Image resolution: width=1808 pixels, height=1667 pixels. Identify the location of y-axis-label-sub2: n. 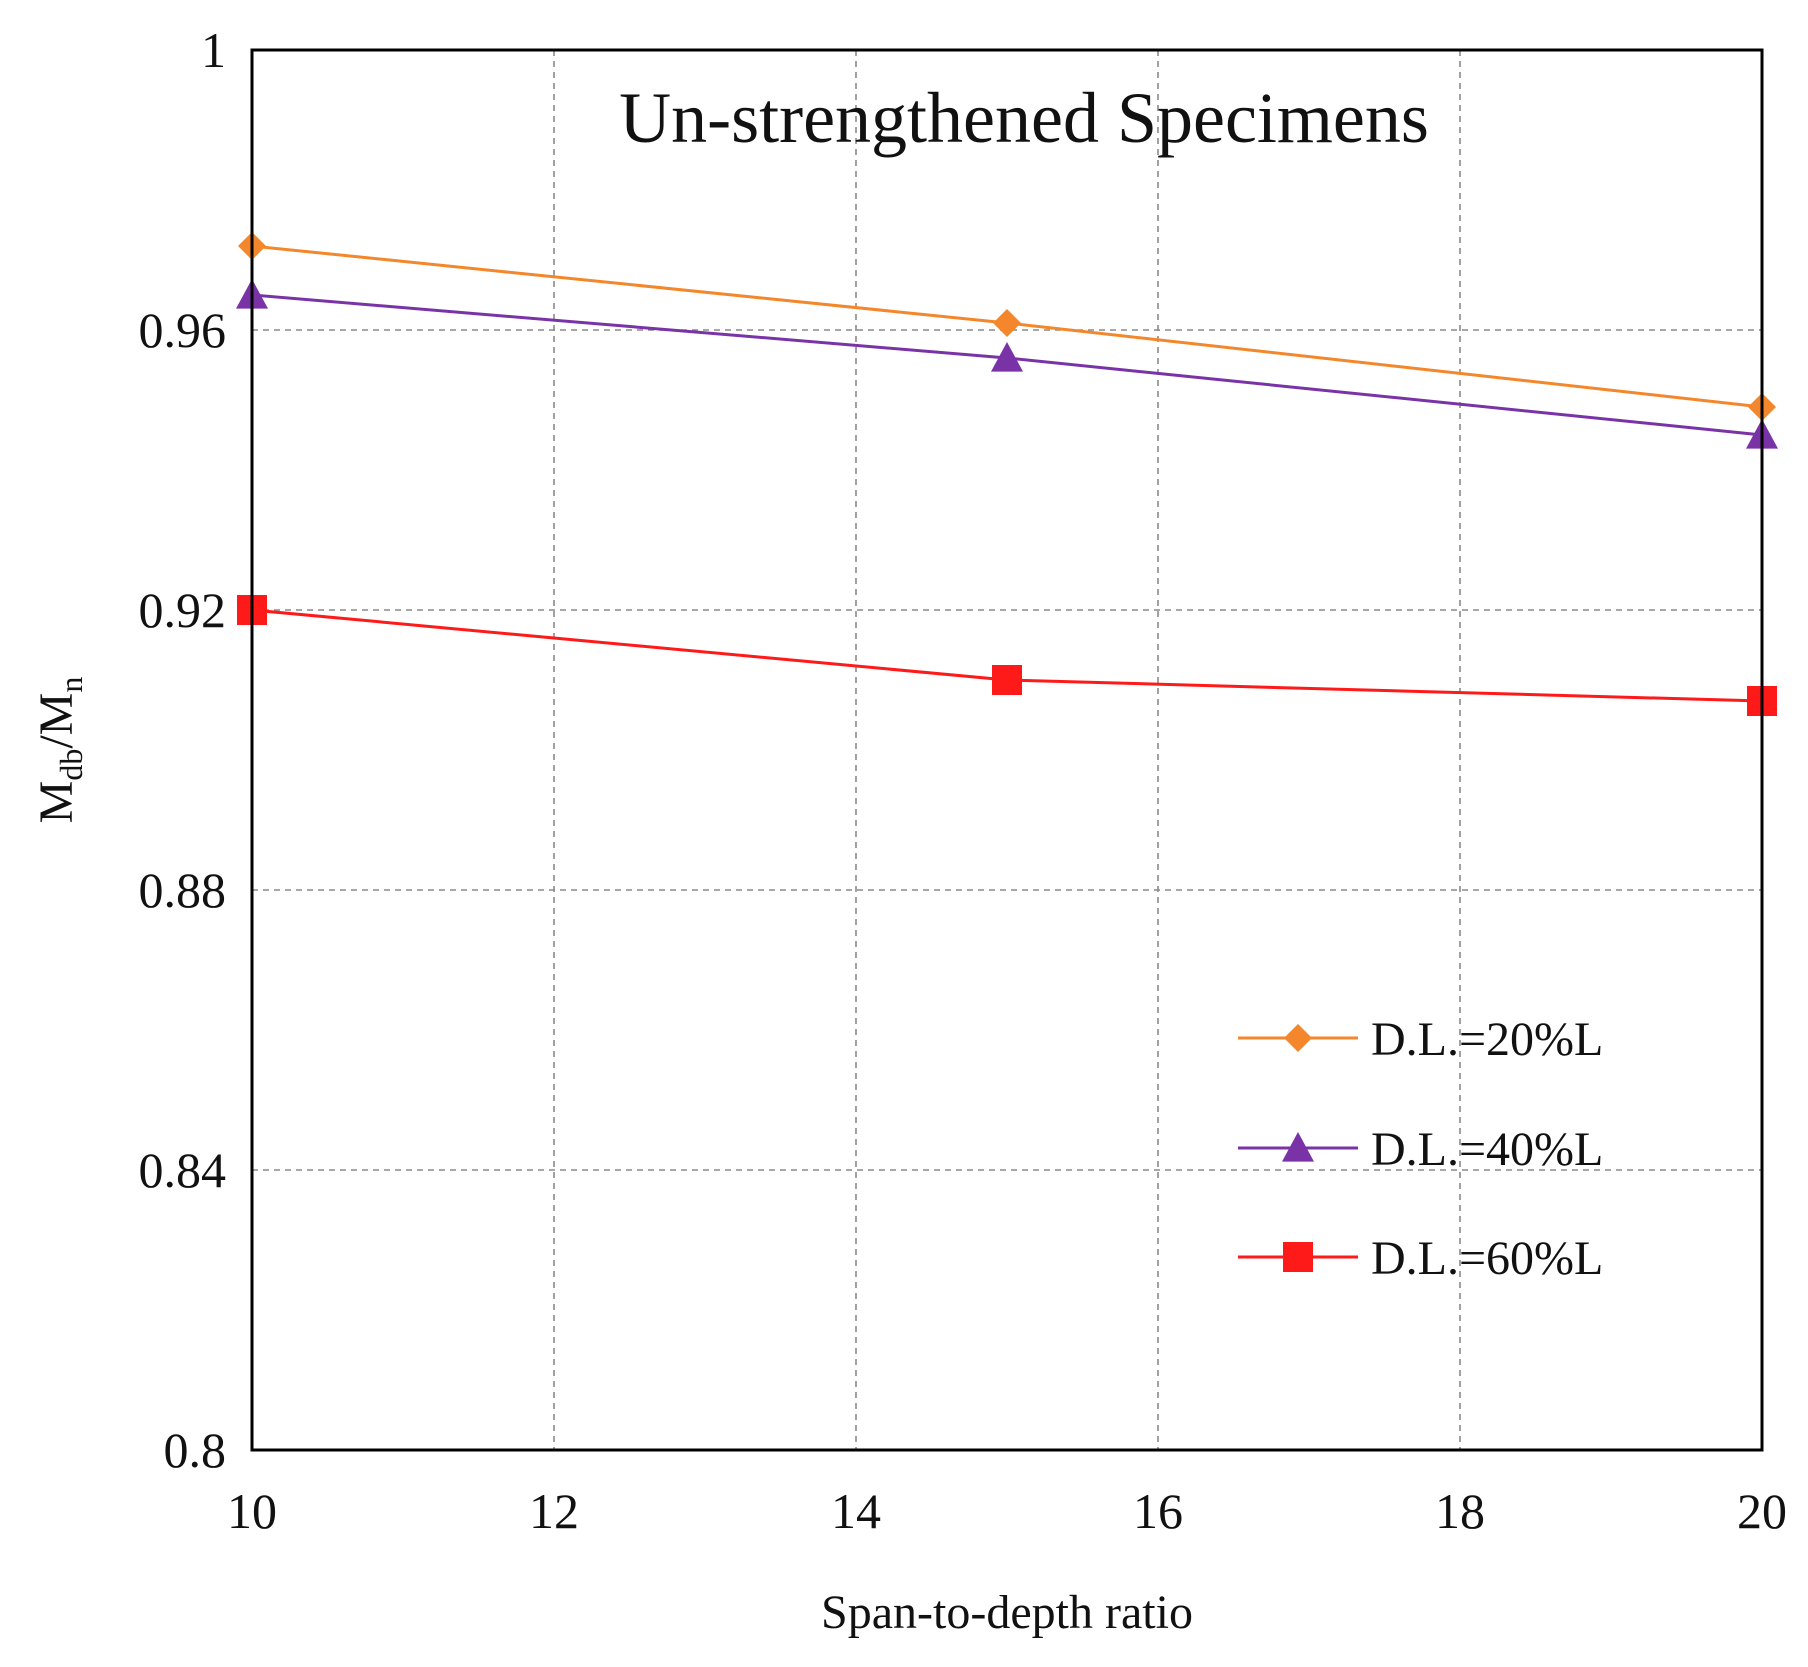
(71, 685).